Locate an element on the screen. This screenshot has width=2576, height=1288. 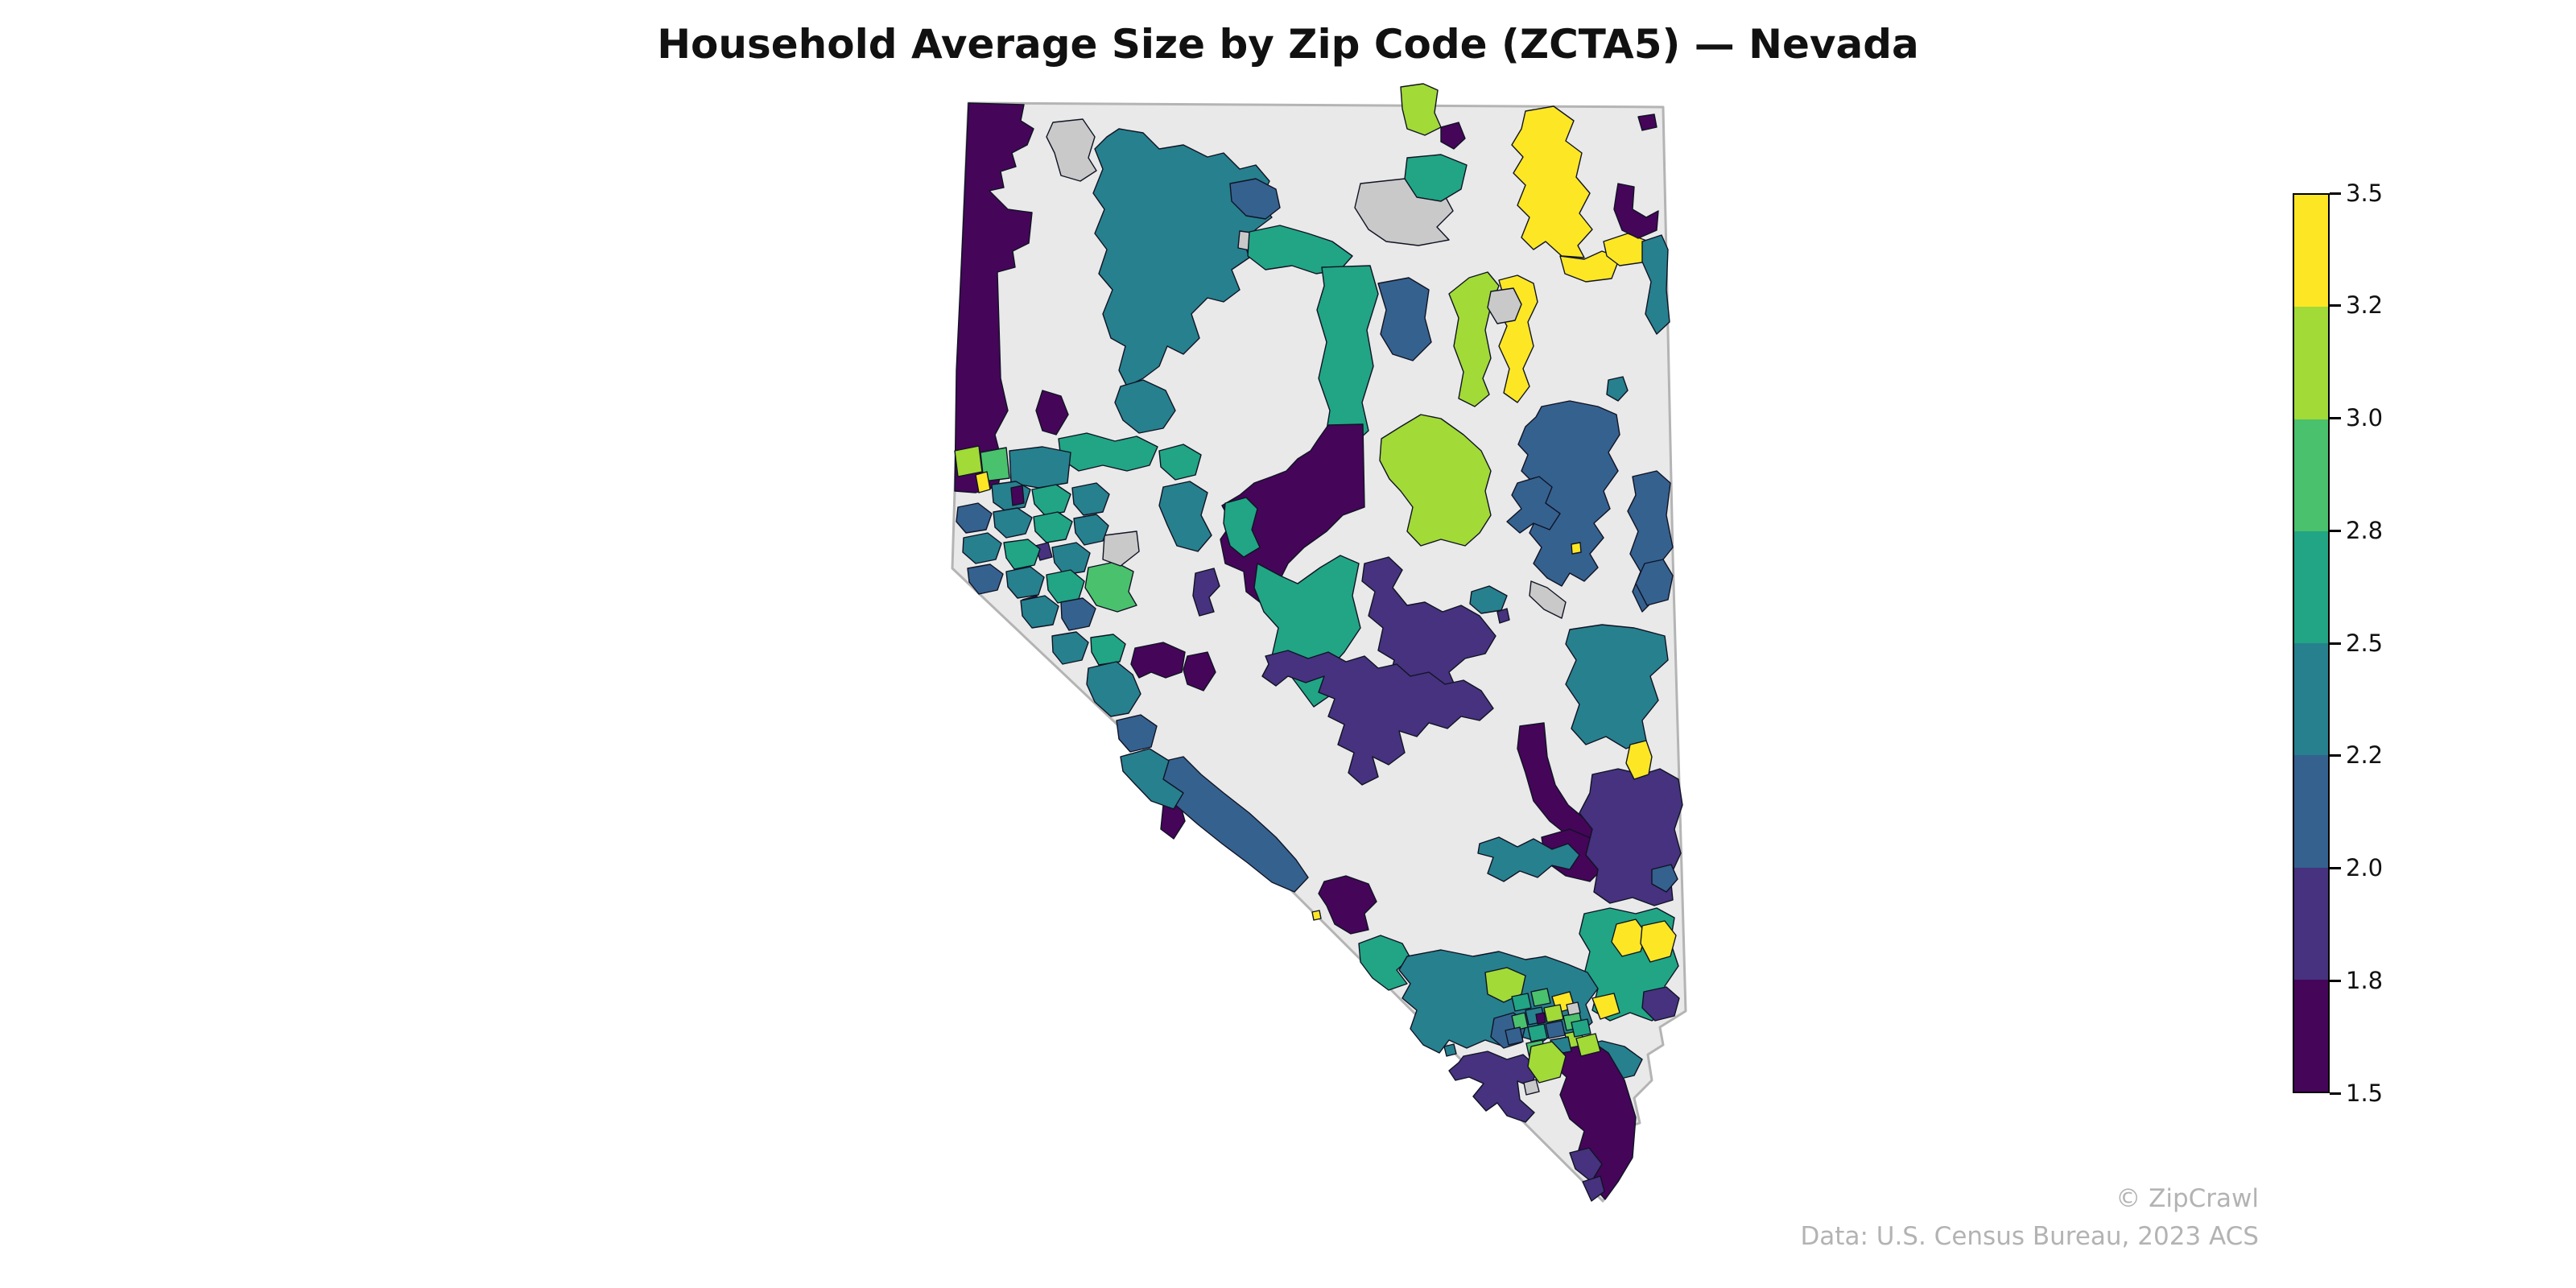
colorbar-tick-label: 2.5 is located at coordinates (2365, 643).